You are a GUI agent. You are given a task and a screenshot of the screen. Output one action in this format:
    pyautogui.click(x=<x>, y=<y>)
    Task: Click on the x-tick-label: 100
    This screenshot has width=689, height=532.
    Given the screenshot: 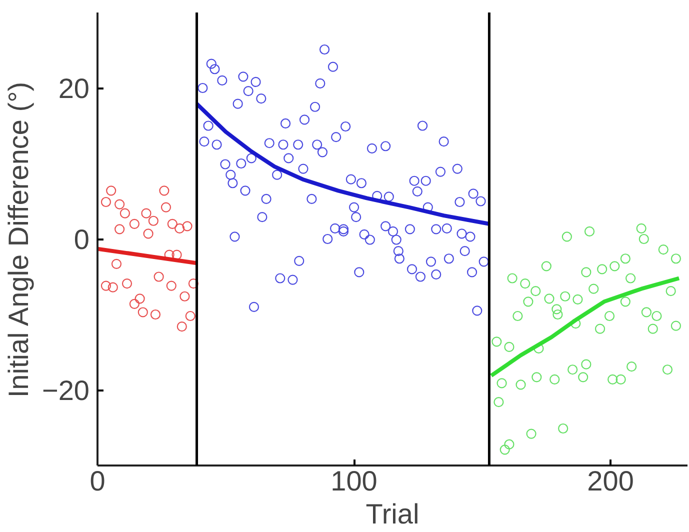 What is the action you would take?
    pyautogui.click(x=354, y=481)
    